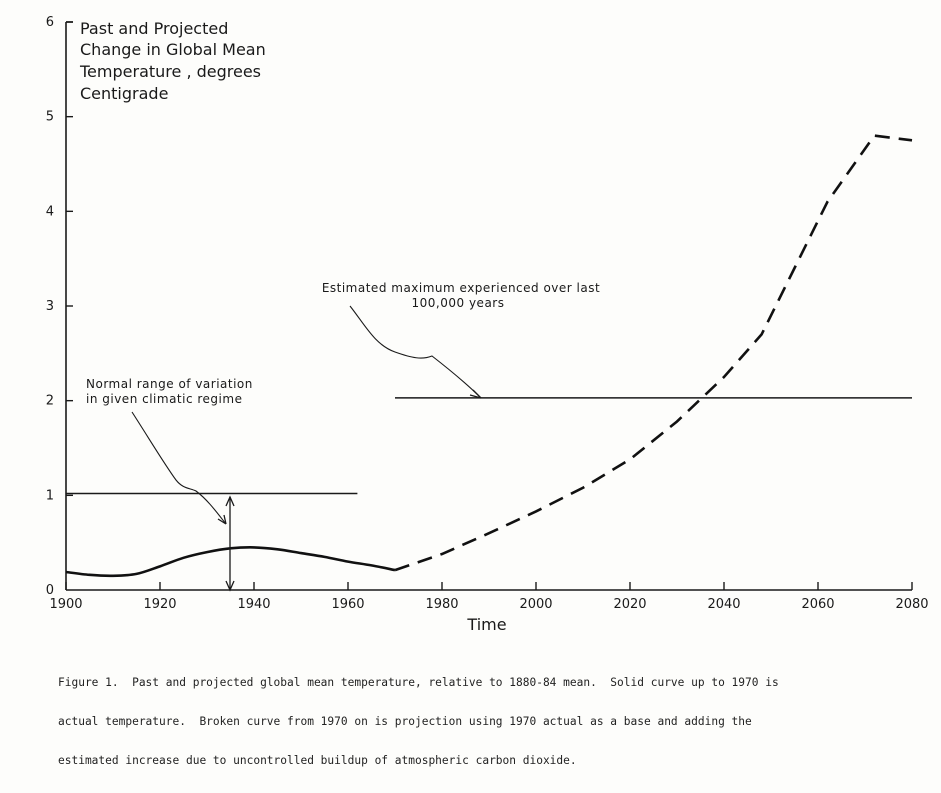 The width and height of the screenshot is (941, 793). What do you see at coordinates (50, 590) in the screenshot?
I see `y-tick-label: 0` at bounding box center [50, 590].